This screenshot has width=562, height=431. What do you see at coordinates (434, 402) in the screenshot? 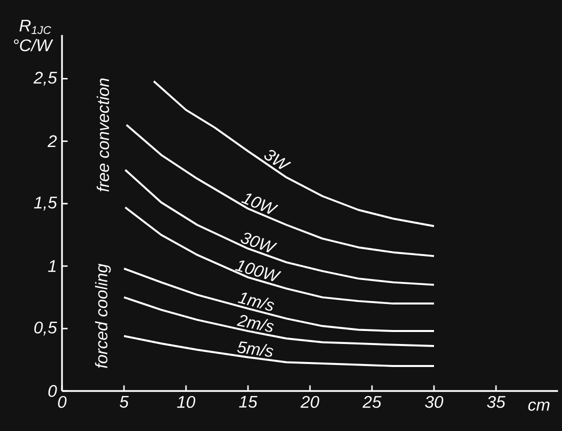
I see `x-tick-label: 30` at bounding box center [434, 402].